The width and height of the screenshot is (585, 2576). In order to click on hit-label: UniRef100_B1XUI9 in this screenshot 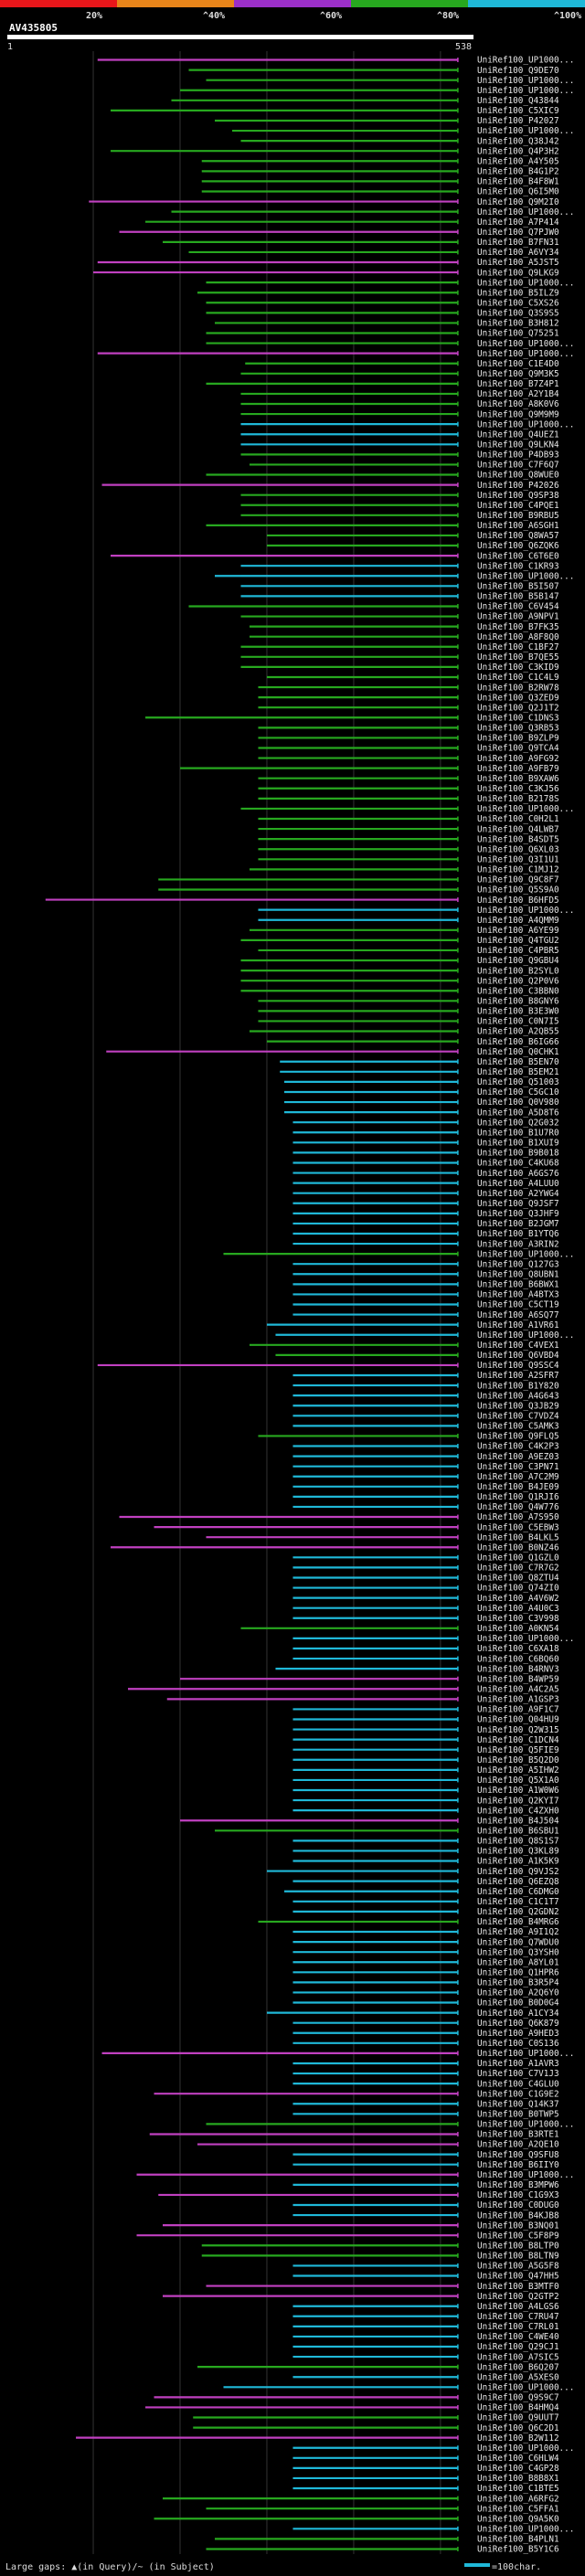, I will do `click(518, 1144)`.